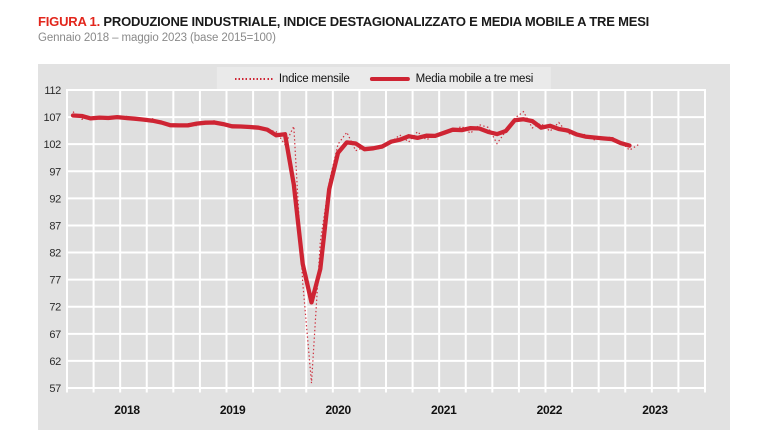 This screenshot has width=768, height=441. What do you see at coordinates (55, 172) in the screenshot?
I see `y-axis-label: 97` at bounding box center [55, 172].